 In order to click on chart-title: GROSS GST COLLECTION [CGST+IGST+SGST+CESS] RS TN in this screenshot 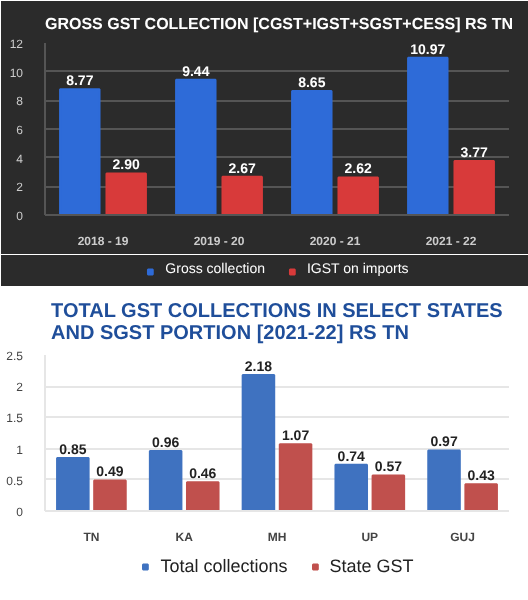, I will do `click(279, 24)`.